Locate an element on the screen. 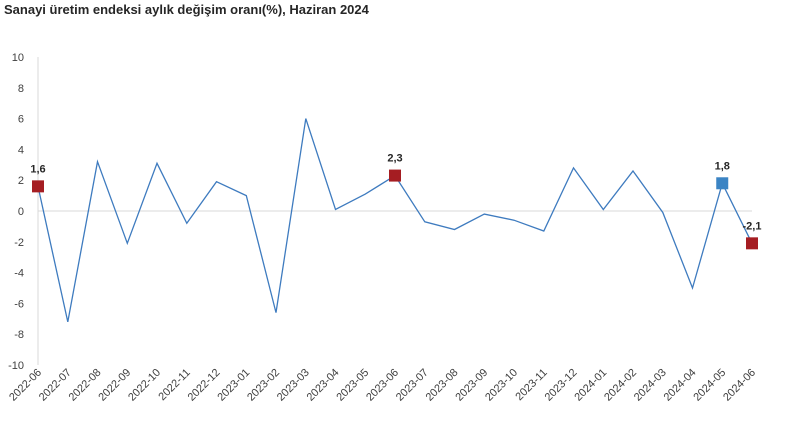  x-tick-label: 2024-06 is located at coordinates (739, 385).